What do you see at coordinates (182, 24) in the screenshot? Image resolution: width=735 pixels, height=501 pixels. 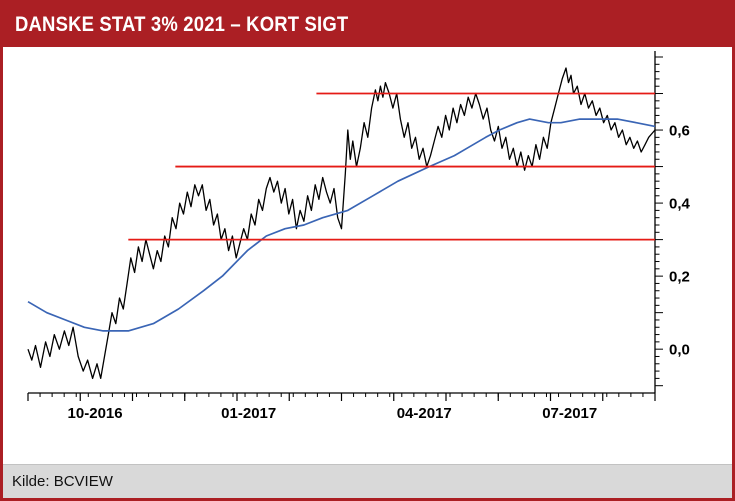 I see `chart-title: DANSKE STAT 3% 2021 – KORT SIGT` at bounding box center [182, 24].